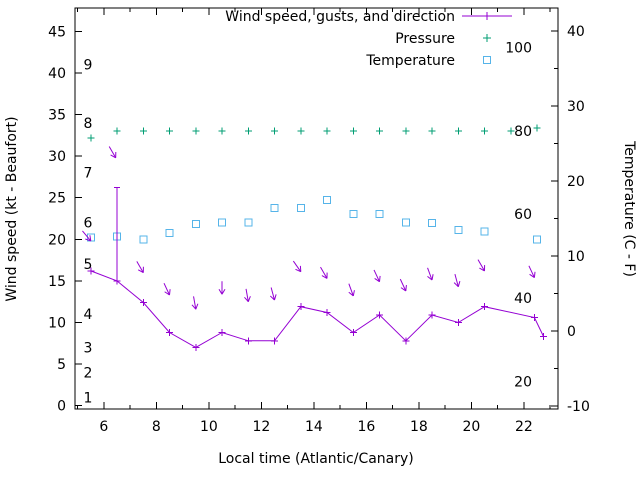  I want to click on legend-label-pressure: Pressure, so click(425, 39).